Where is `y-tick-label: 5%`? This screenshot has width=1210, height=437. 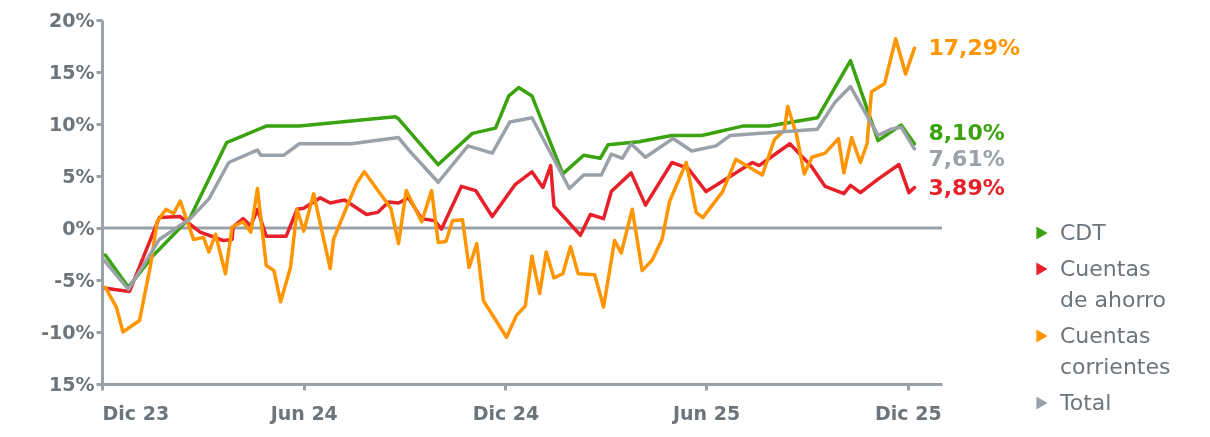
y-tick-label: 5% is located at coordinates (78, 175).